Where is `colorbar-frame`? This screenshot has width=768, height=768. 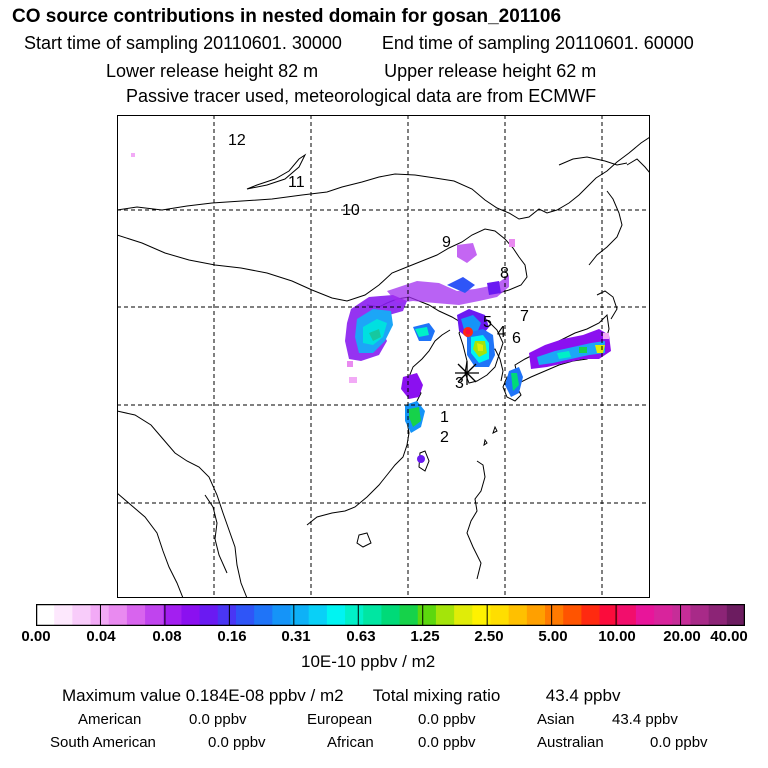 colorbar-frame is located at coordinates (390, 615).